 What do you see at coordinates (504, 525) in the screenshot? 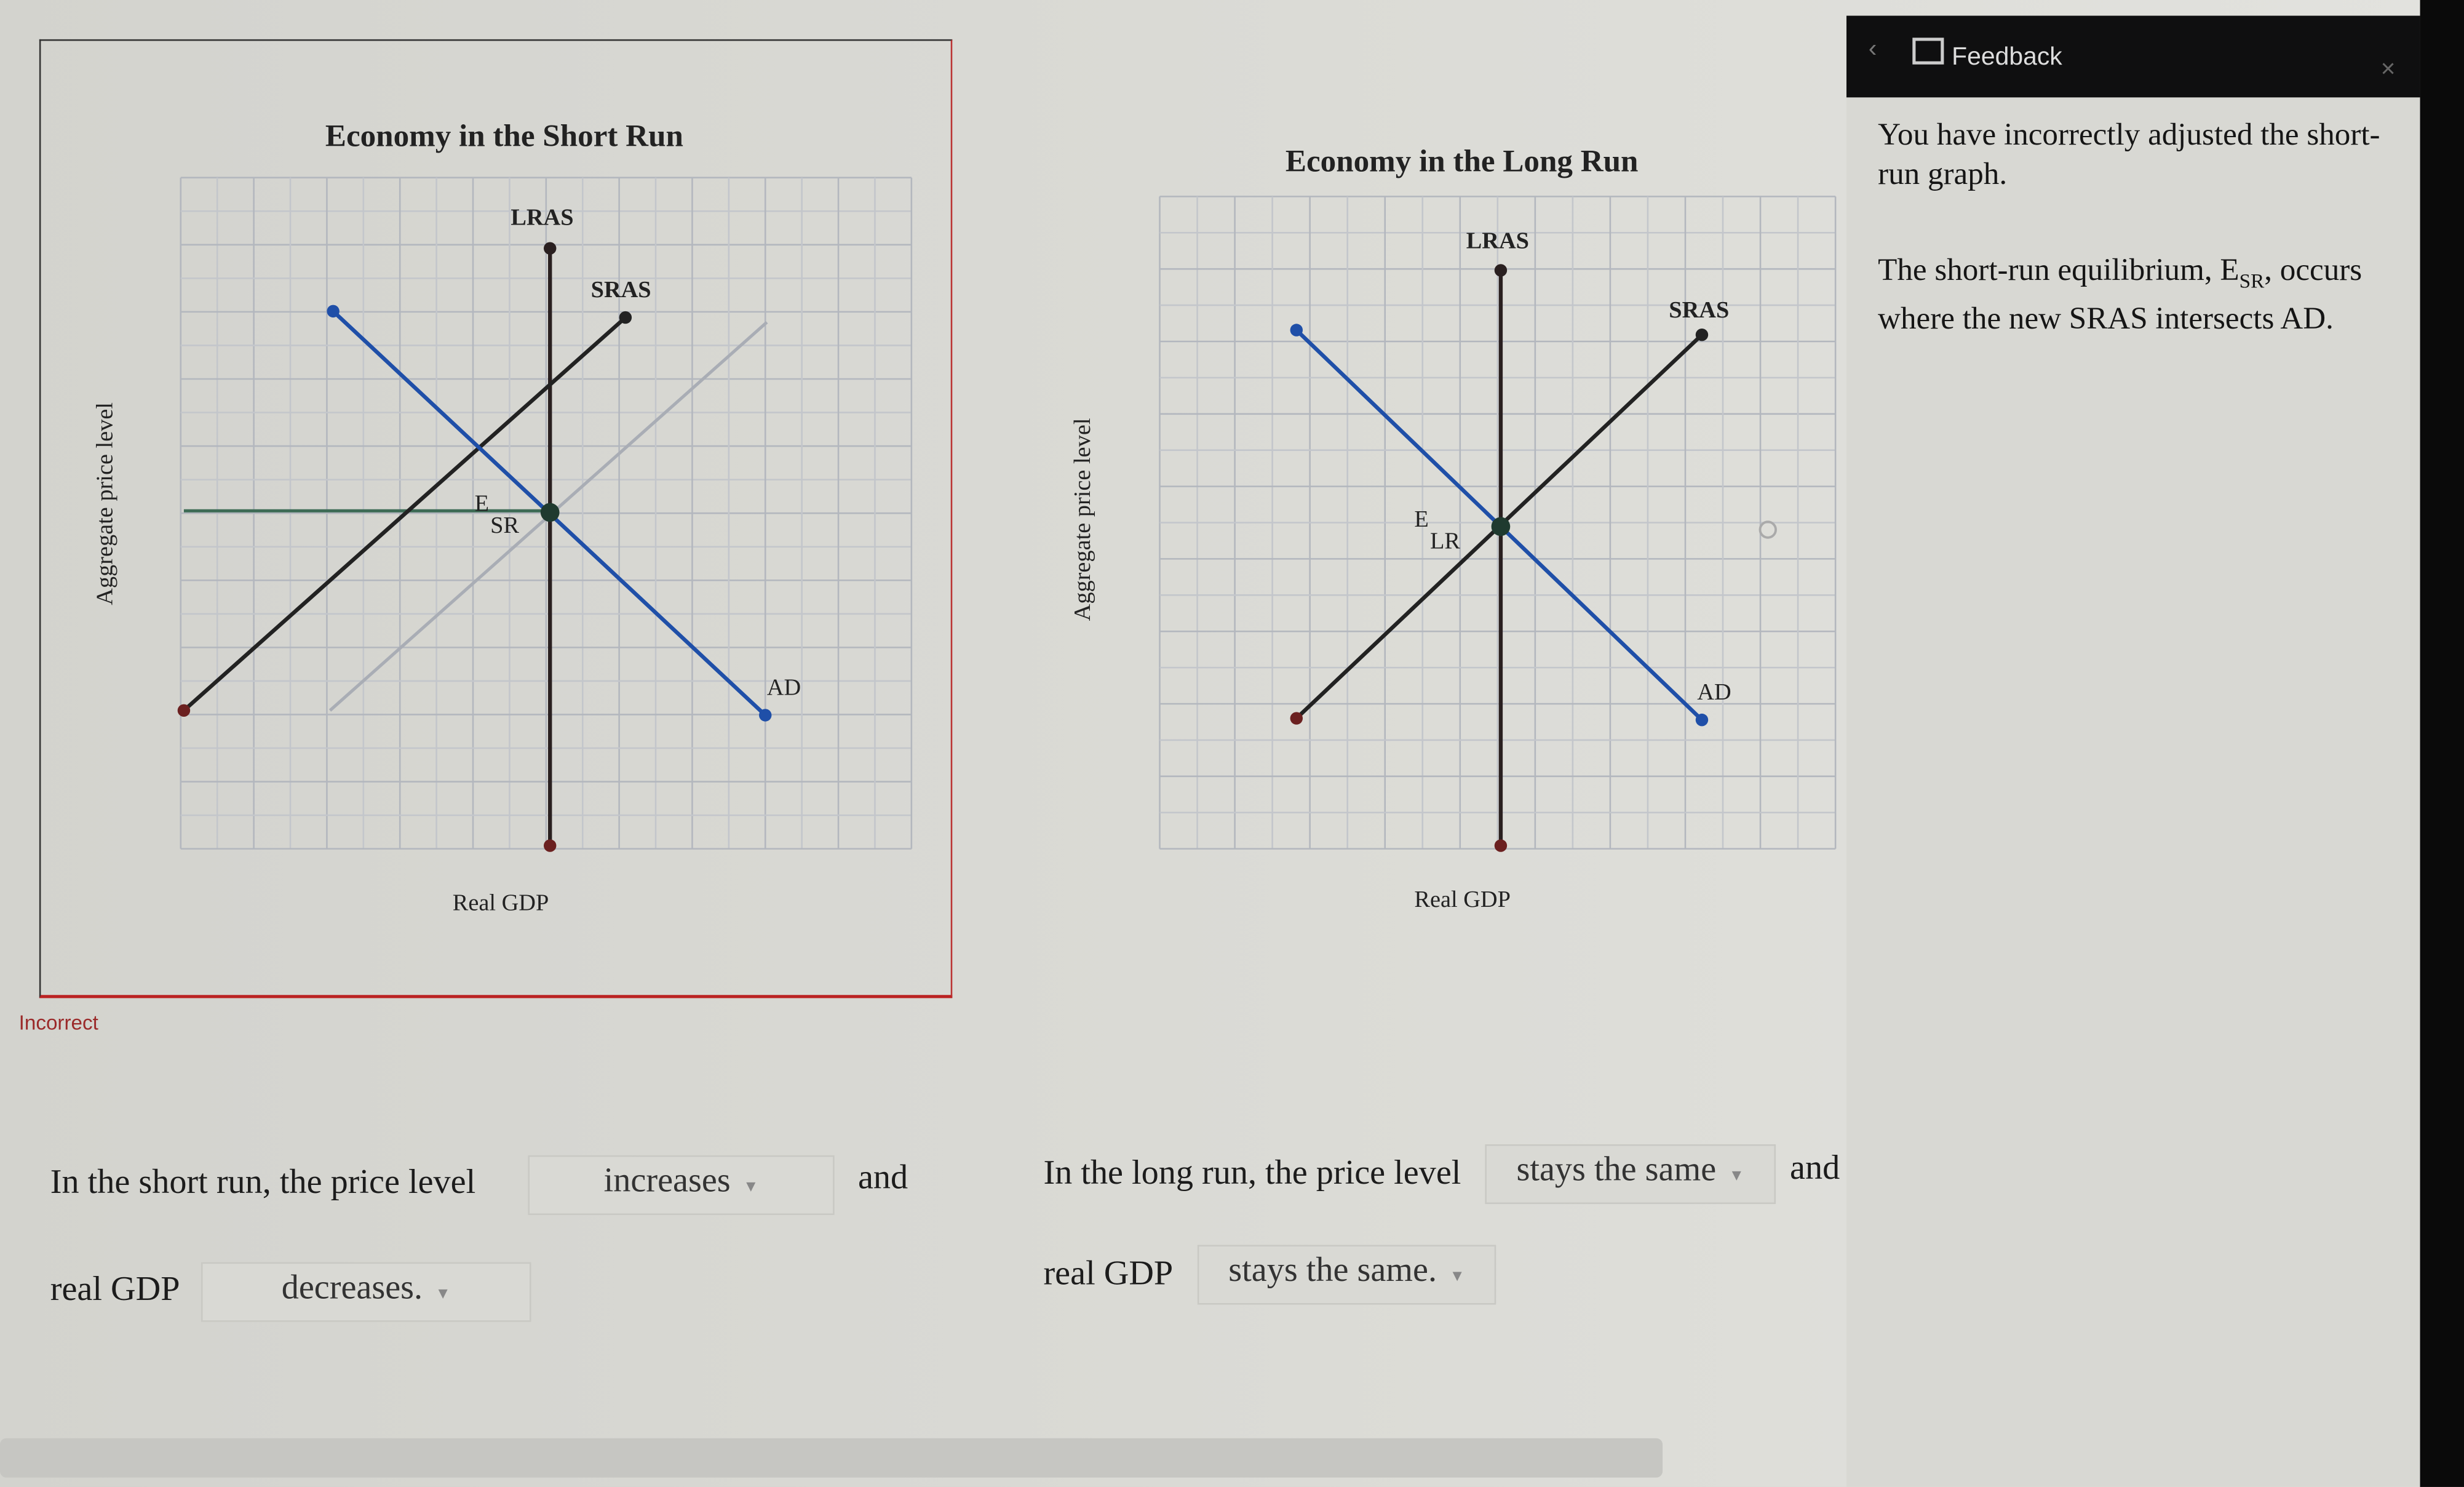
I see `sr-equilibrium-sublabel: SR` at bounding box center [504, 525].